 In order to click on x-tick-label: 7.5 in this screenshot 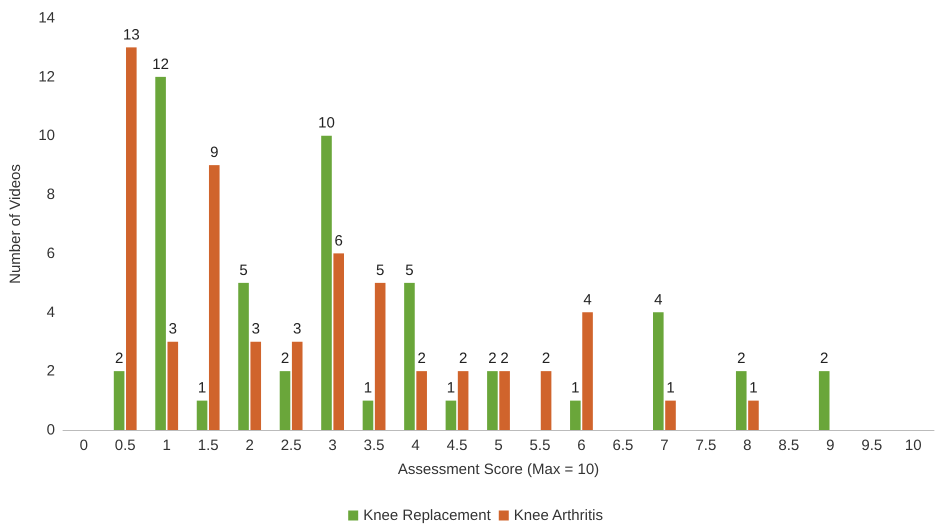, I will do `click(705, 445)`.